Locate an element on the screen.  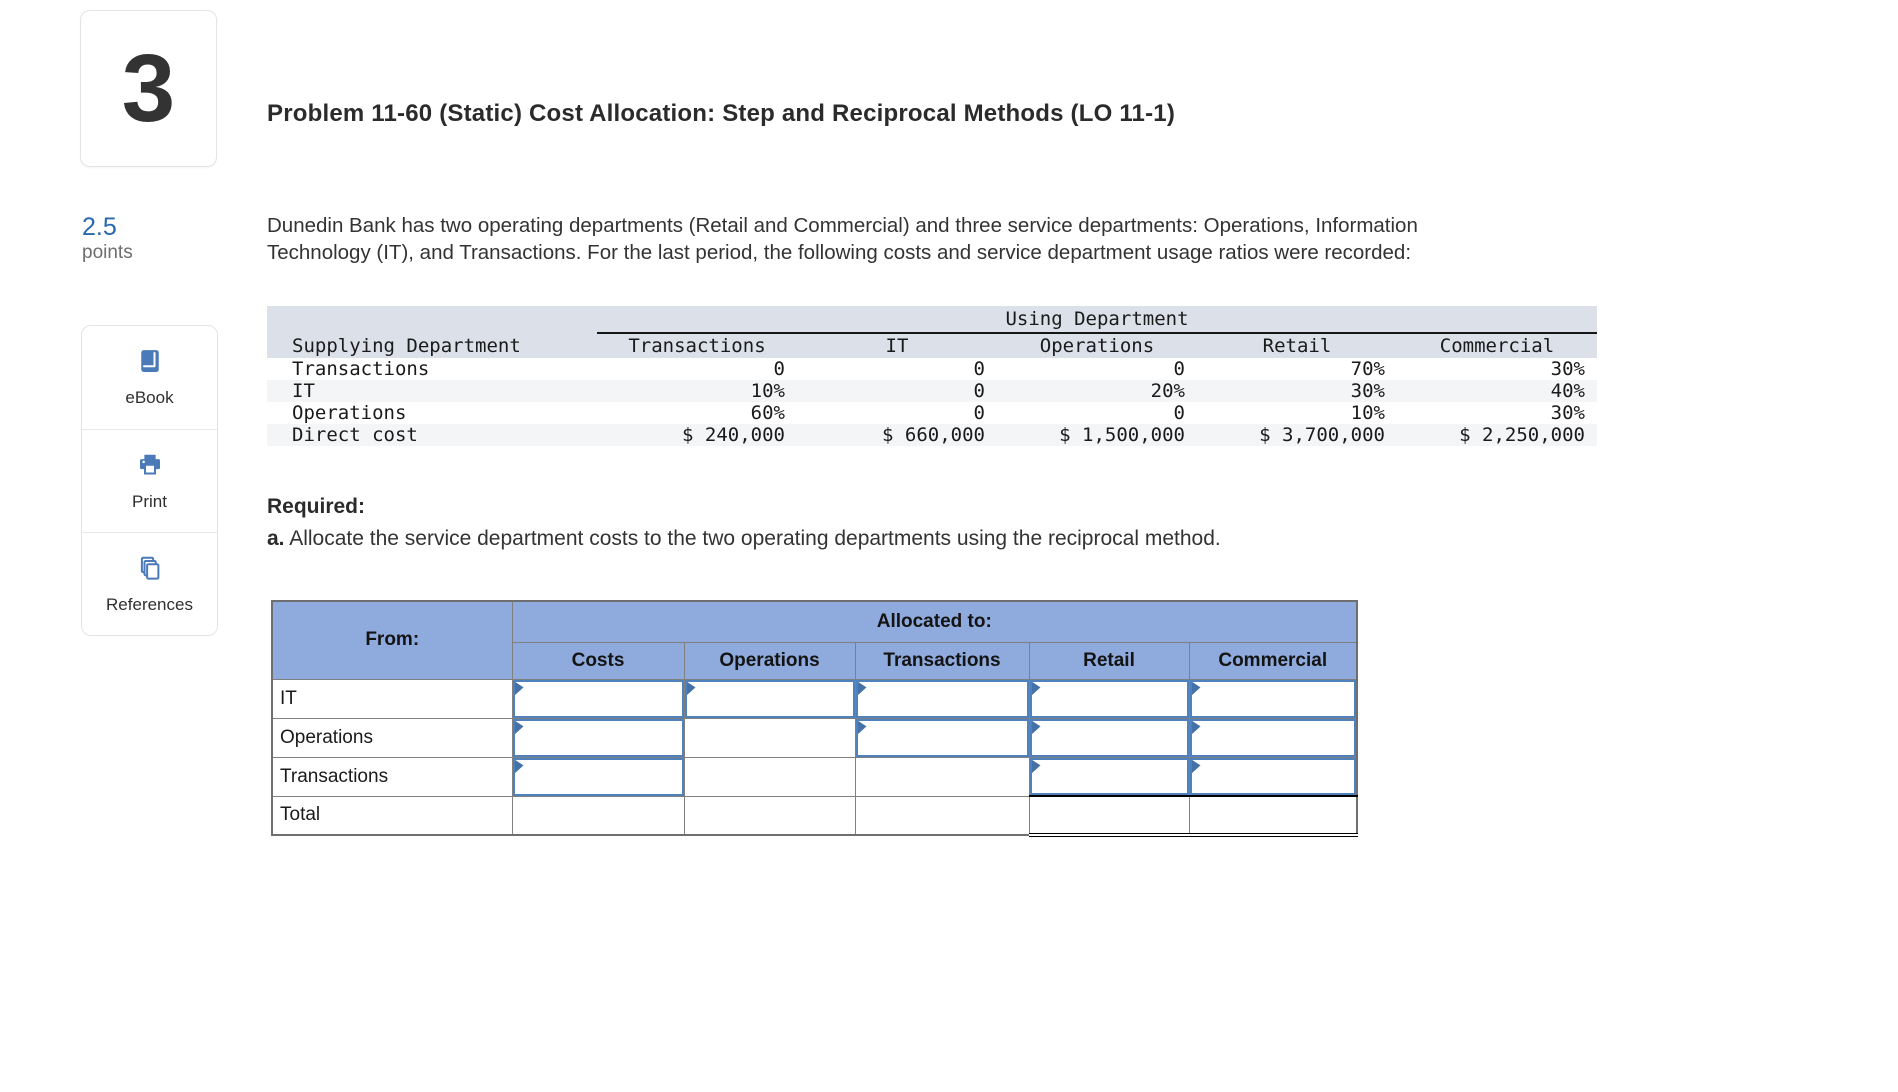
alloc-row-it: IT is located at coordinates (814, 698).